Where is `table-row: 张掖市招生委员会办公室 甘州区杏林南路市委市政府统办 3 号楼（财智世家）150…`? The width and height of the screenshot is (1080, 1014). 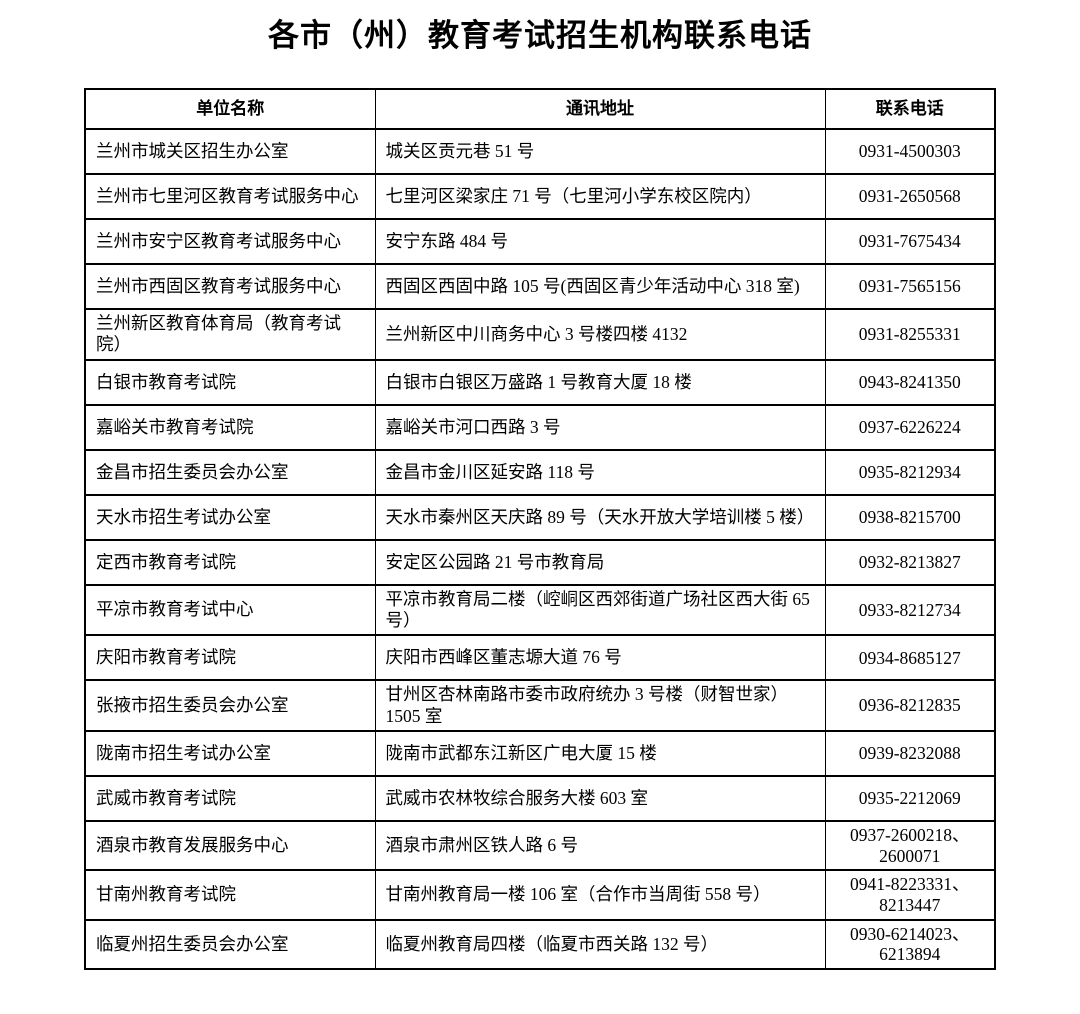
table-row: 张掖市招生委员会办公室 甘州区杏林南路市委市政府统办 3 号楼（财智世家）150… is located at coordinates (540, 706).